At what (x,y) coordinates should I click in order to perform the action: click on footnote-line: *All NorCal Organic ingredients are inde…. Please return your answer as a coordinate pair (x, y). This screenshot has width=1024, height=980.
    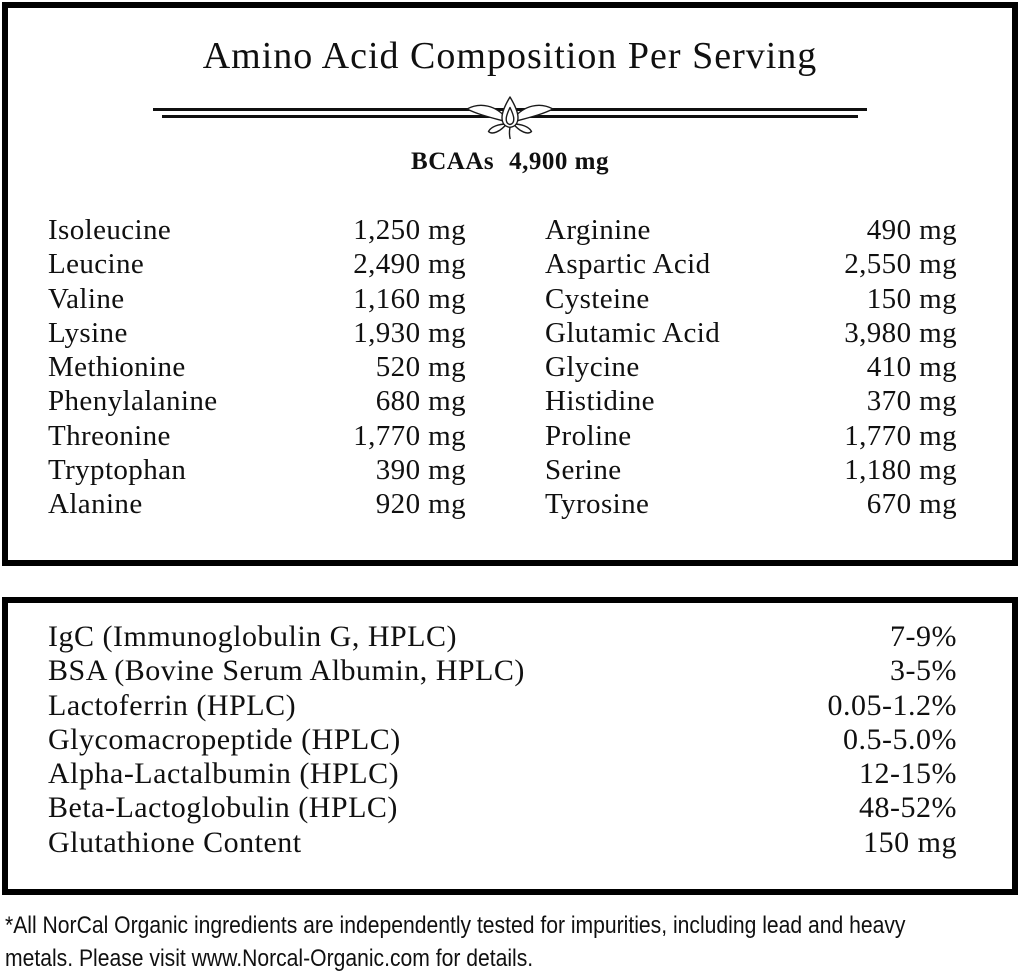
    Looking at the image, I should click on (455, 925).